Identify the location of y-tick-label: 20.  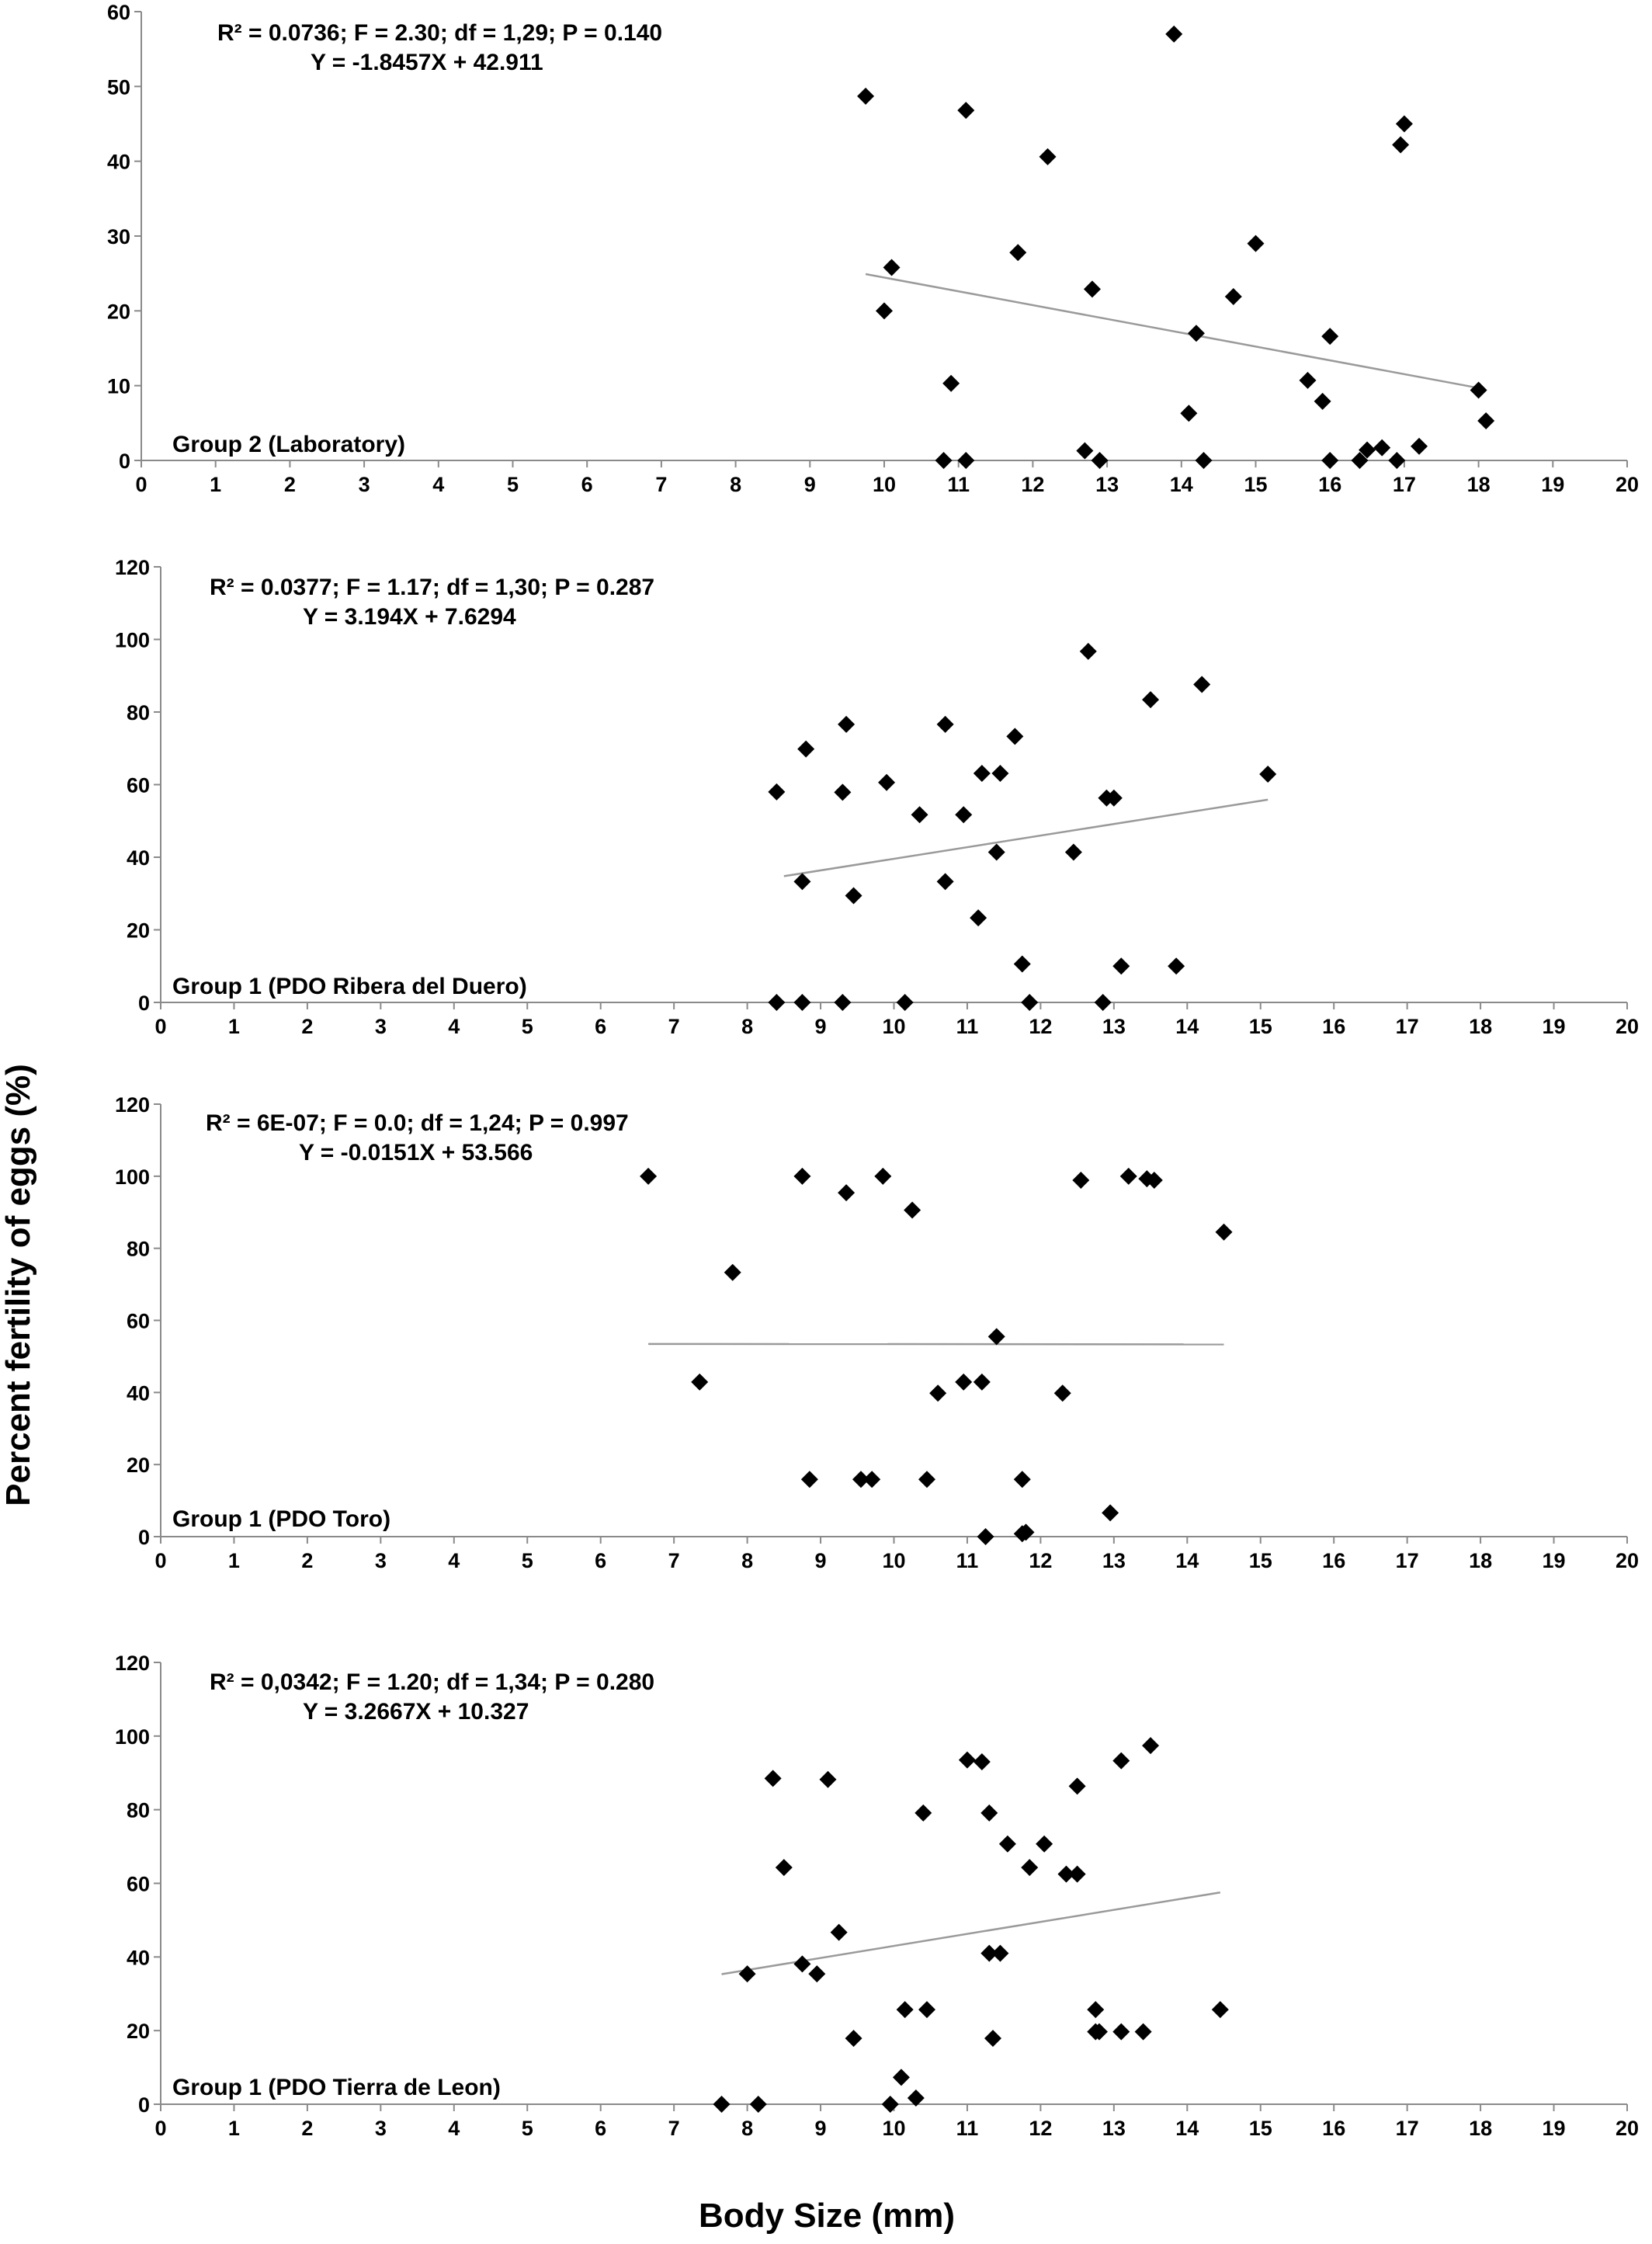
(118, 311).